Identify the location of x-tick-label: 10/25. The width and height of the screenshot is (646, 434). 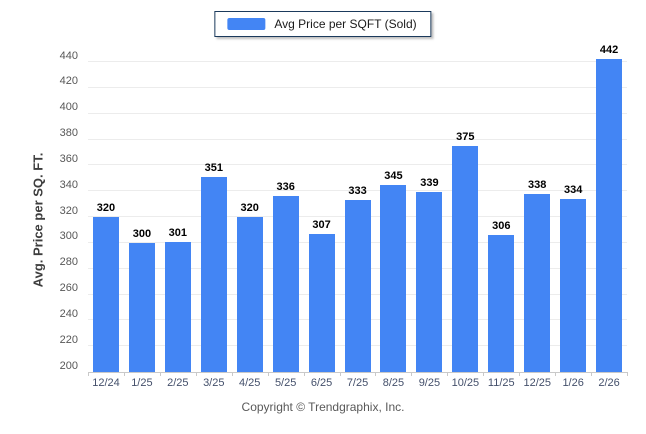
(465, 383).